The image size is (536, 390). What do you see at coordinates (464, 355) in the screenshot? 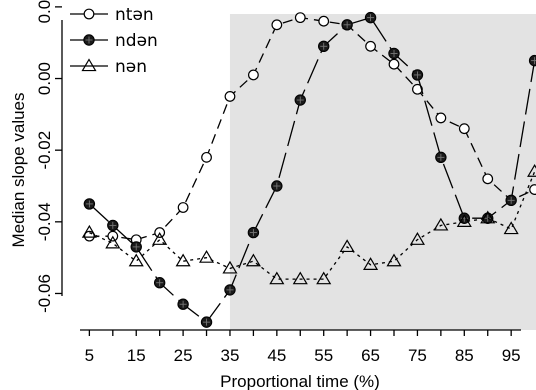
I see `x-tick-label: 85` at bounding box center [464, 355].